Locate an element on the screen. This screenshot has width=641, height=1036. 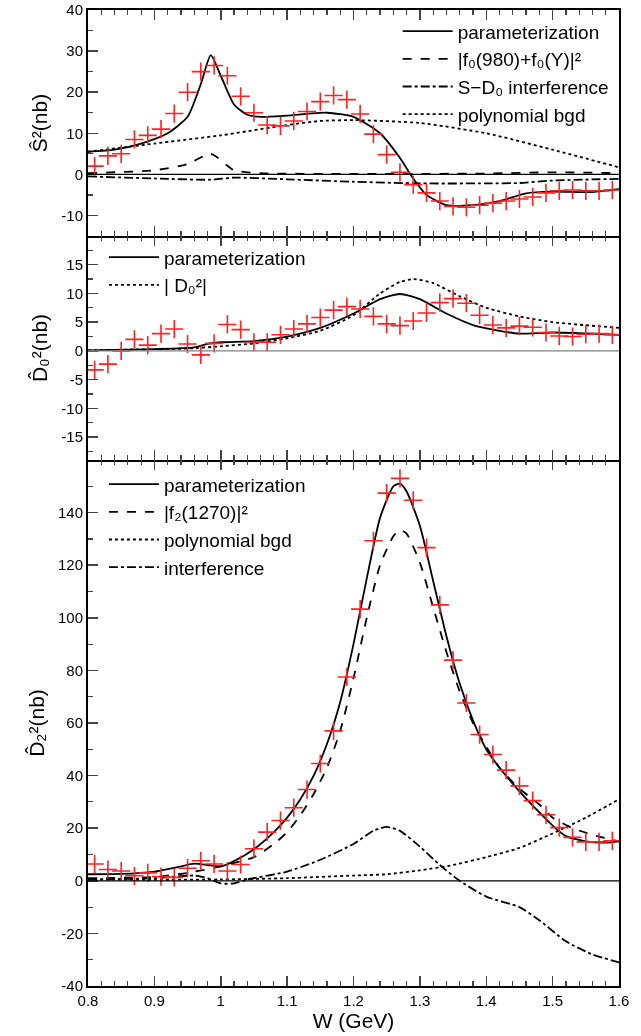
y-tick-label: 80 is located at coordinates (74, 670).